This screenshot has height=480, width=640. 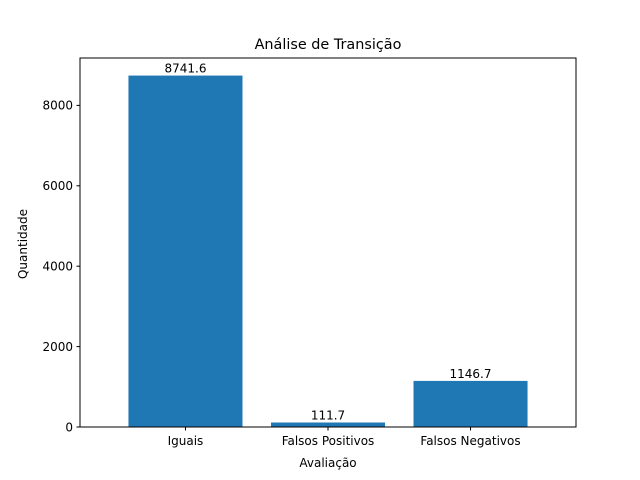 What do you see at coordinates (57, 347) in the screenshot?
I see `y-tick-label: 2000` at bounding box center [57, 347].